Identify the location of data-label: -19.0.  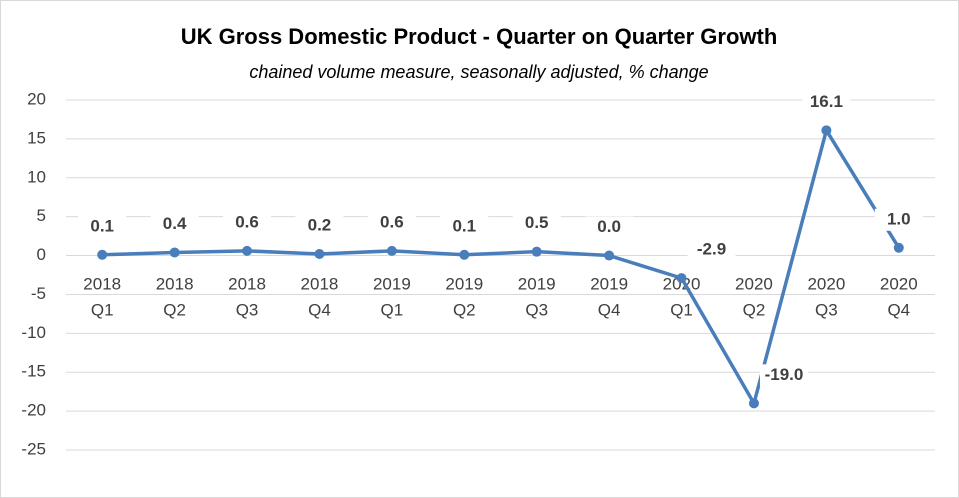
(784, 374).